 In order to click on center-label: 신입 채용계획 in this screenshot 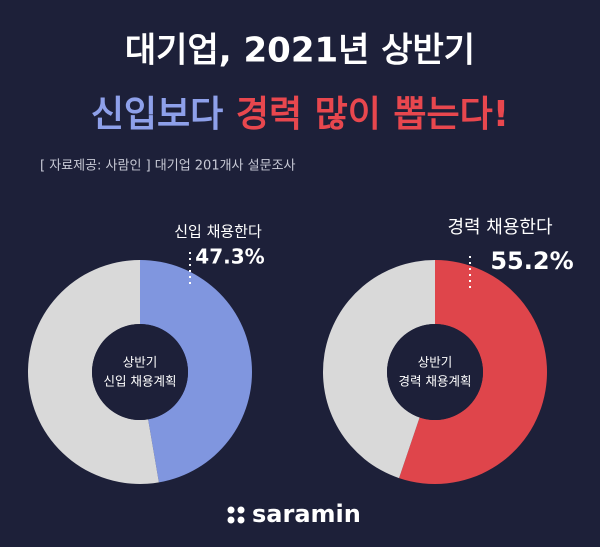, I will do `click(140, 381)`.